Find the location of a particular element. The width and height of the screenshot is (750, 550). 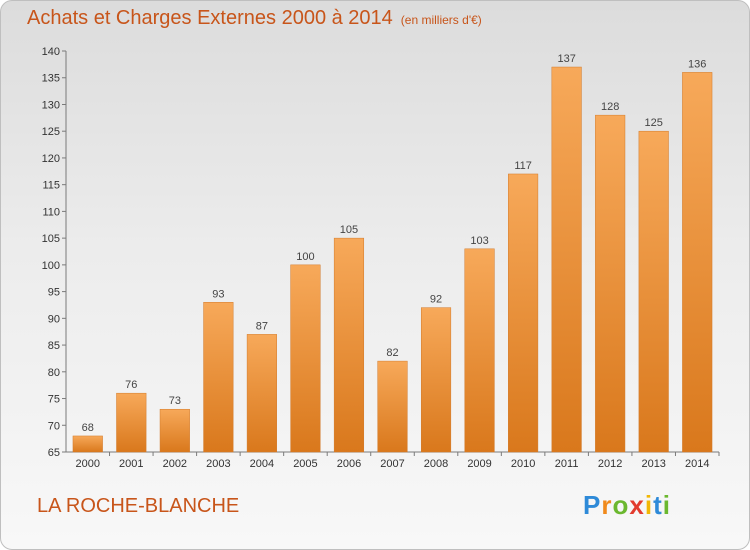

bar-2014 is located at coordinates (697, 262).